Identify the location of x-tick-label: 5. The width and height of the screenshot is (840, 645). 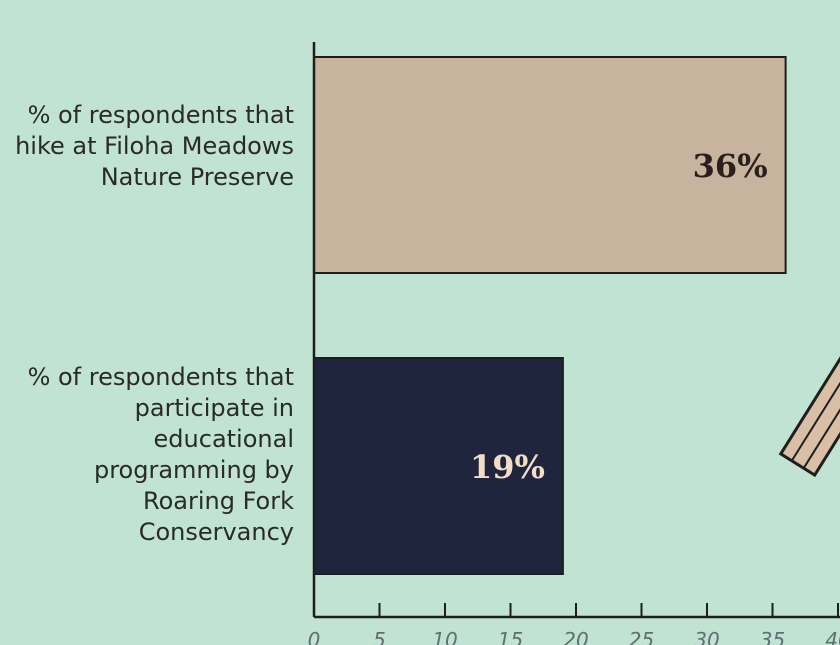
(379, 636).